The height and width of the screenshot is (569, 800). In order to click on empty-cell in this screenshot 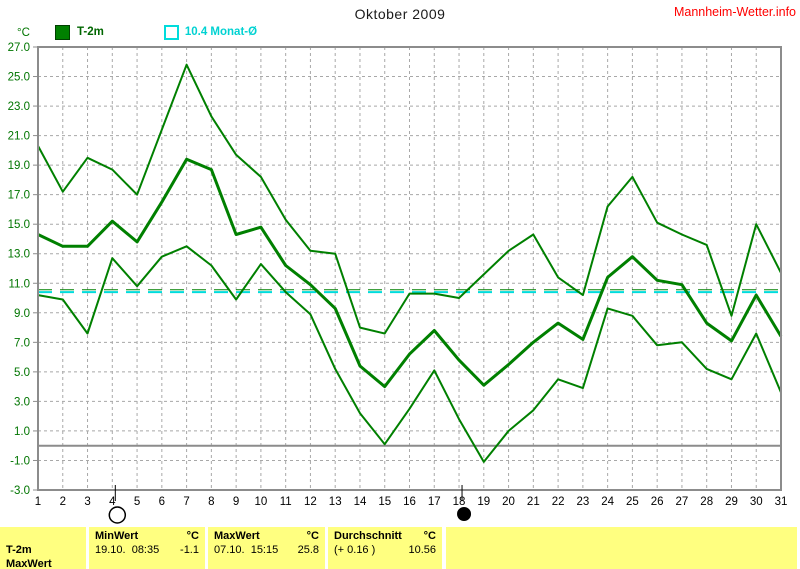, I will do `click(621, 548)`.